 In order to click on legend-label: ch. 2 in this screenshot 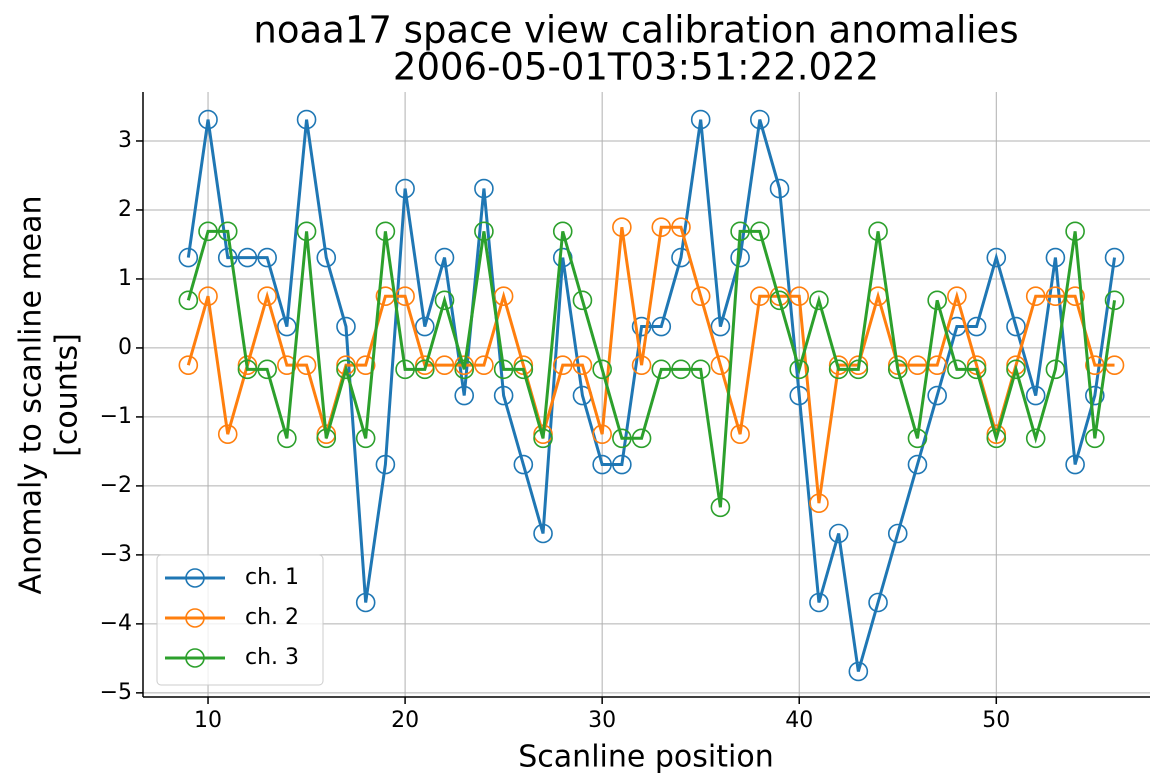, I will do `click(272, 617)`.